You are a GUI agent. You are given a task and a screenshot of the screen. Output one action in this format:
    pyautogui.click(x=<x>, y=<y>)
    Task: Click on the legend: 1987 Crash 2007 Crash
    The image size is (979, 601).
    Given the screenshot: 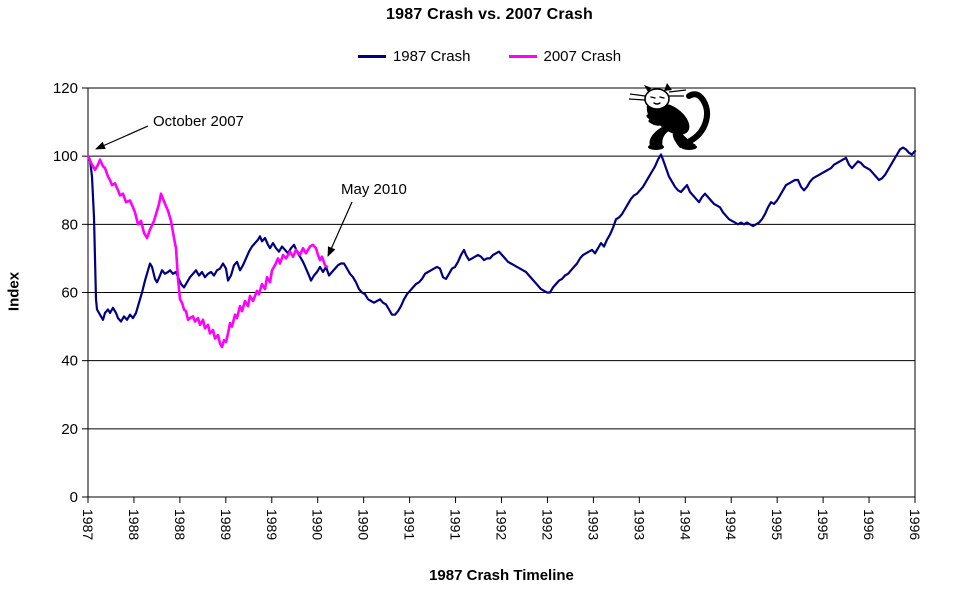 What is the action you would take?
    pyautogui.click(x=489, y=56)
    